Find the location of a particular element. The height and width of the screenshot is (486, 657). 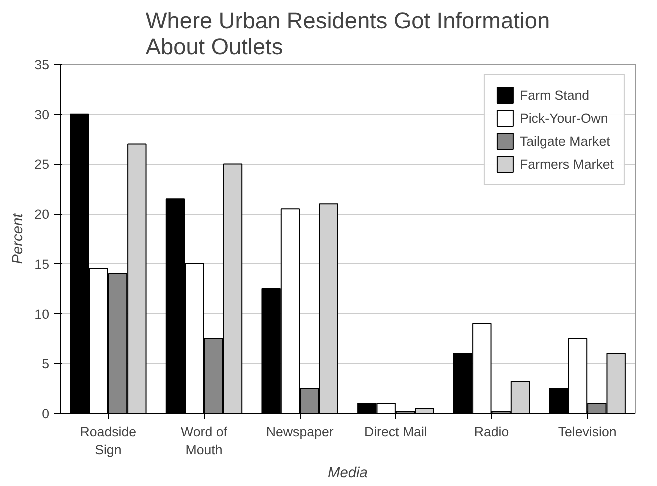

y-tick-label: 35 is located at coordinates (42, 65).